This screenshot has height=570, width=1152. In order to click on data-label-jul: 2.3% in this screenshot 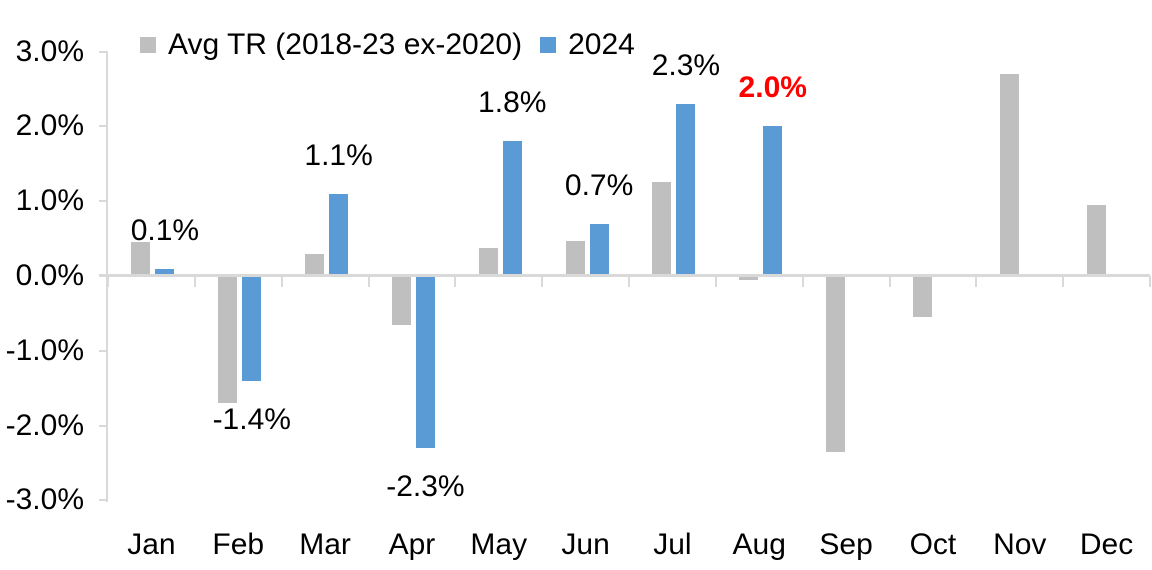, I will do `click(686, 65)`.